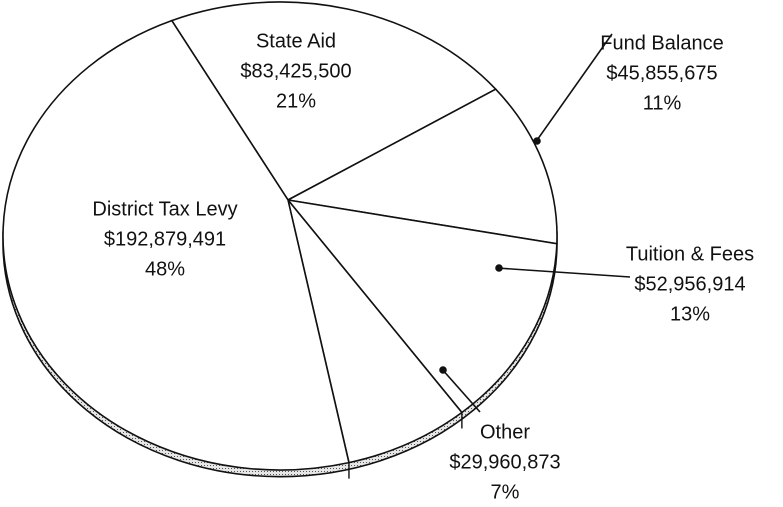  What do you see at coordinates (165, 239) in the screenshot?
I see `slice-amount: $192,879,491` at bounding box center [165, 239].